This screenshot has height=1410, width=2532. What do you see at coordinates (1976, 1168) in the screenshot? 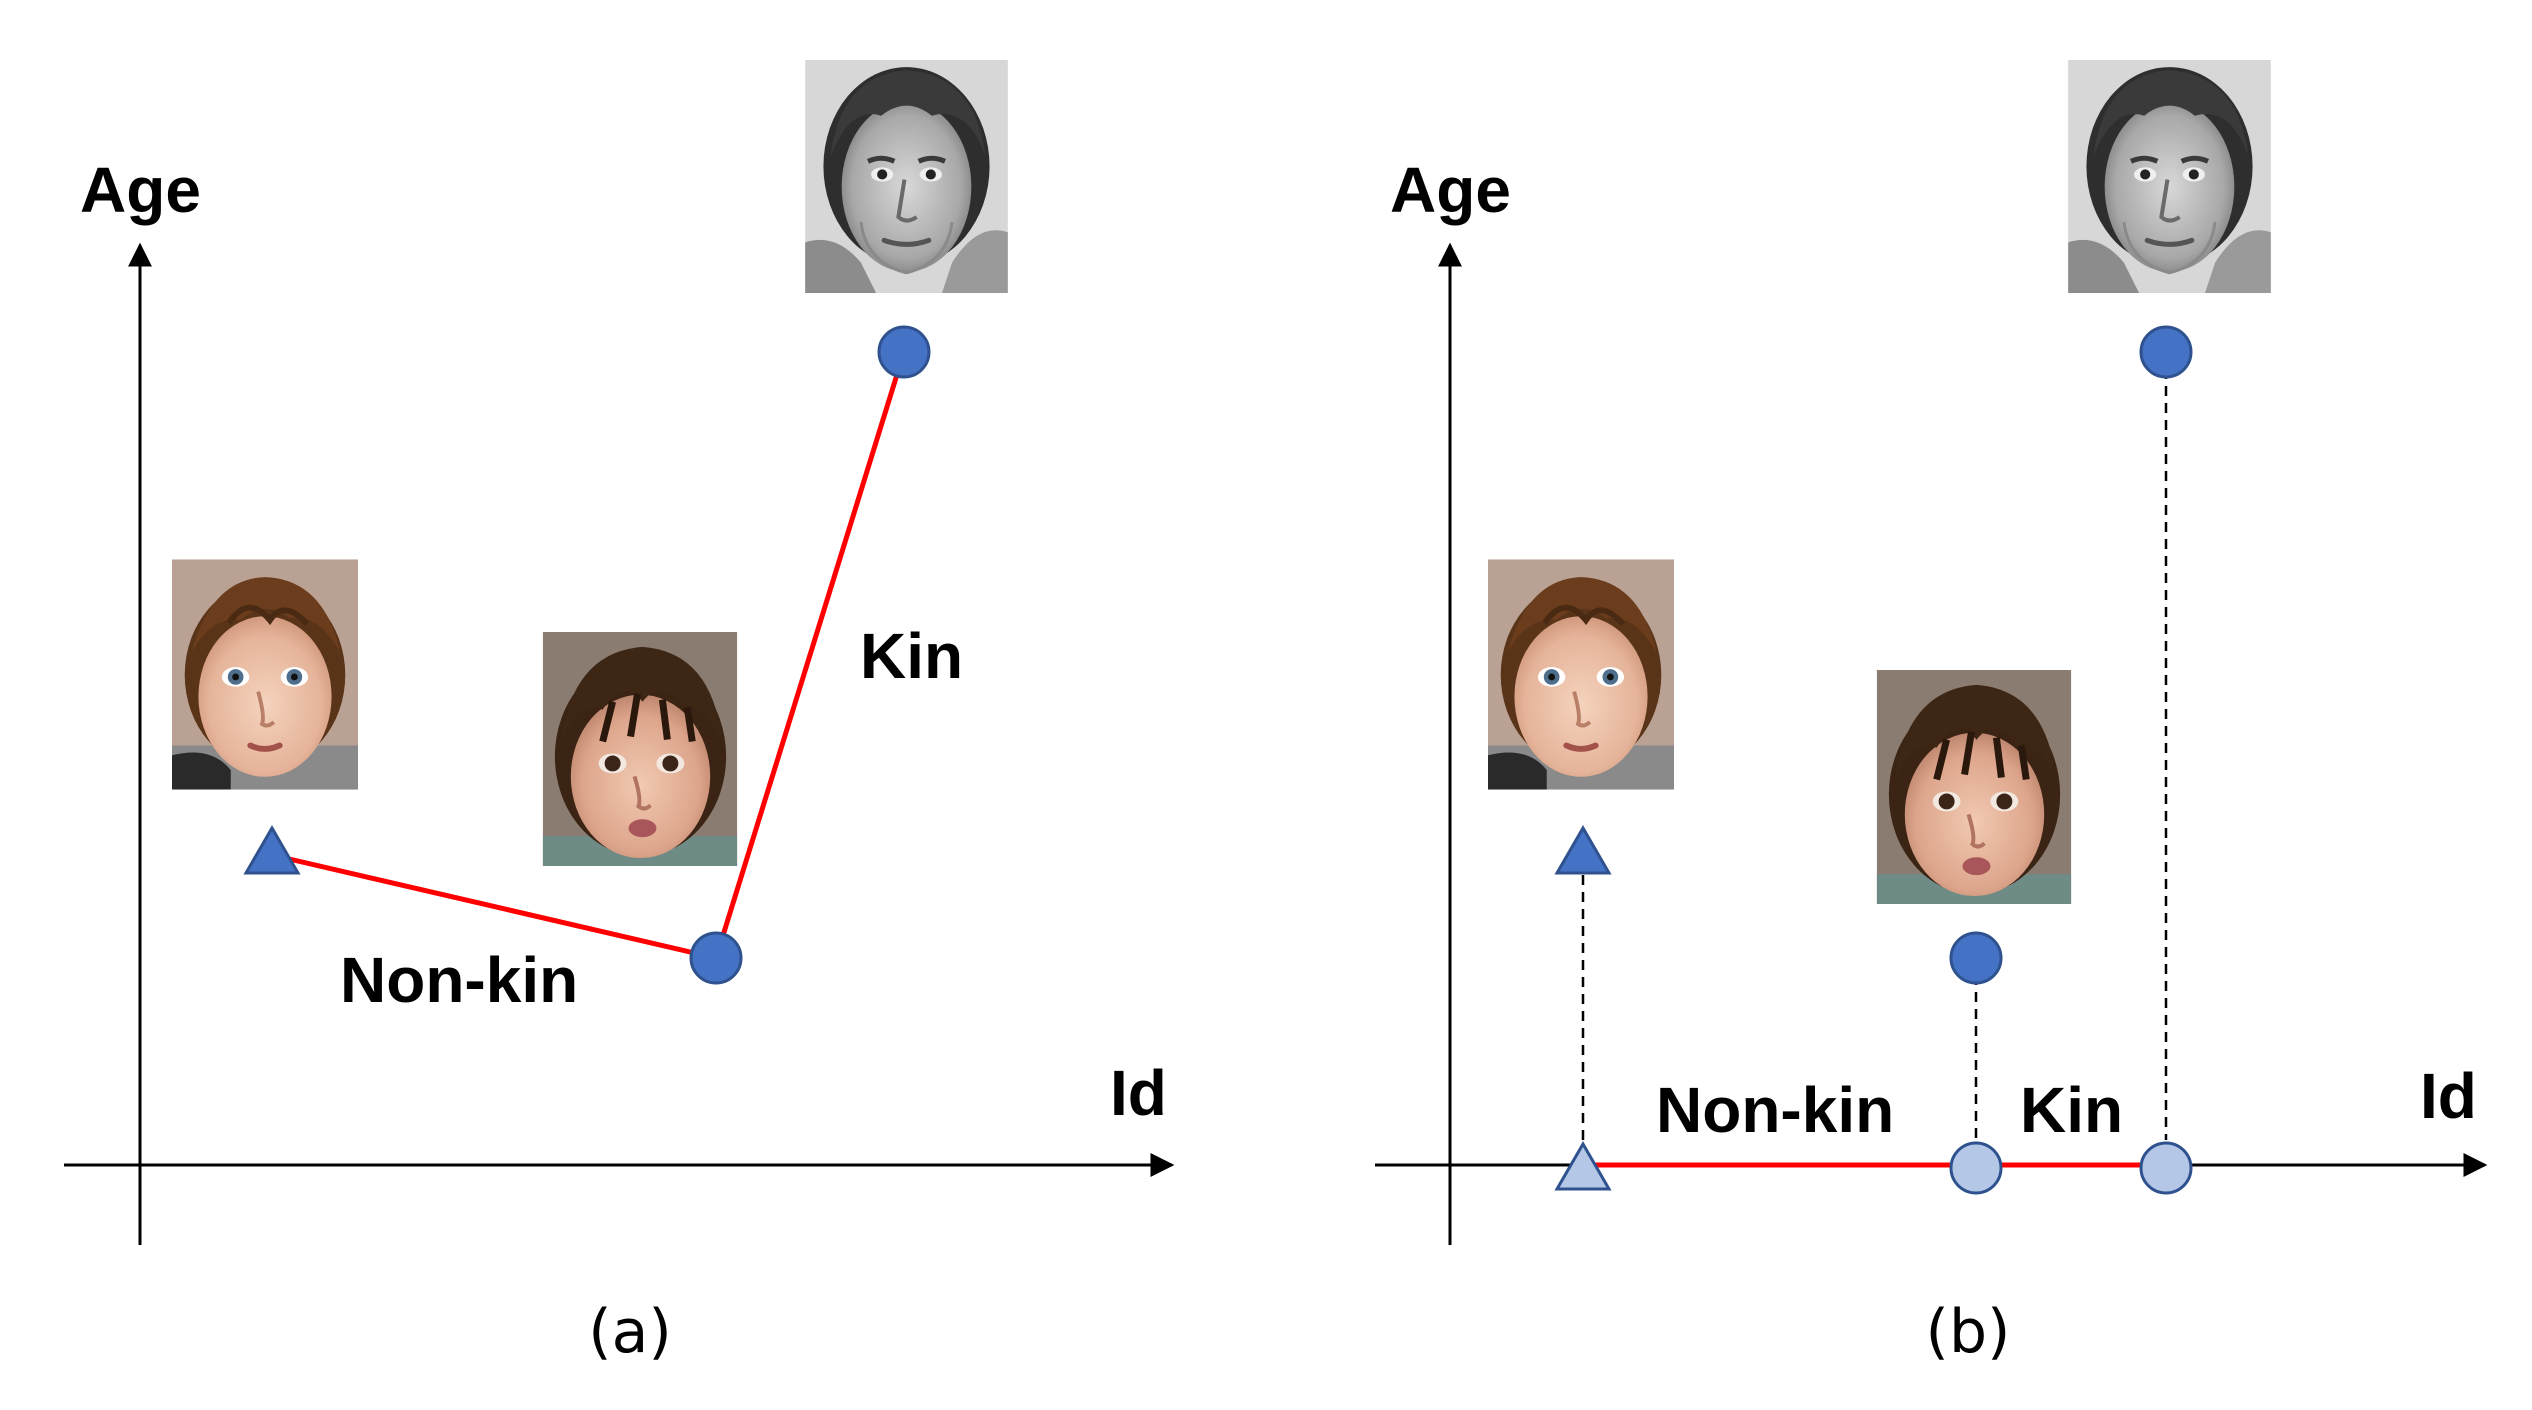
I see `boy-projected-circle` at bounding box center [1976, 1168].